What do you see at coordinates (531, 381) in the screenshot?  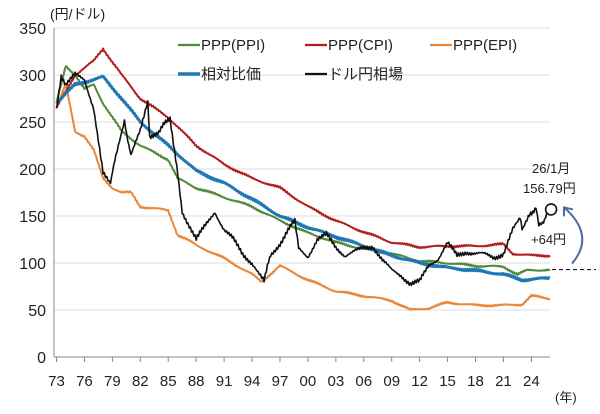 I see `x-tick-label: 24` at bounding box center [531, 381].